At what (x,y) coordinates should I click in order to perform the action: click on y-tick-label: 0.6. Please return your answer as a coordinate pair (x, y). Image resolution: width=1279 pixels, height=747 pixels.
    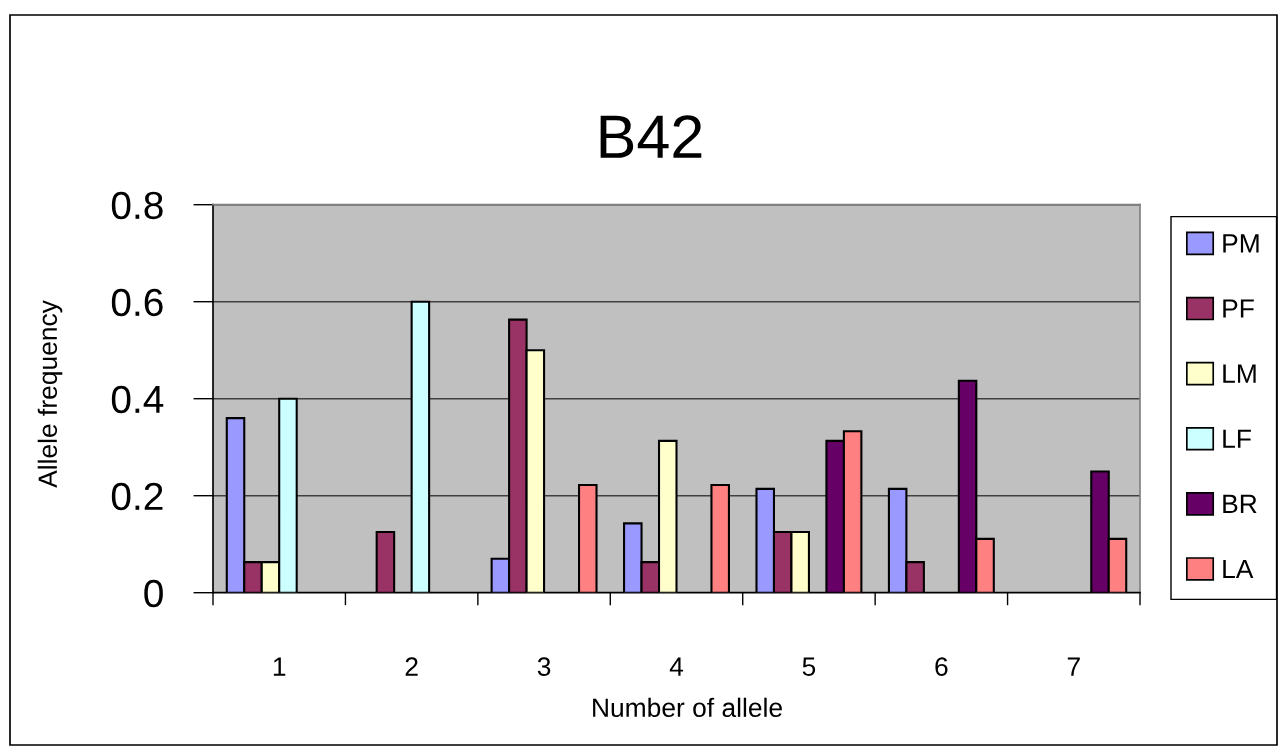
    Looking at the image, I should click on (137, 302).